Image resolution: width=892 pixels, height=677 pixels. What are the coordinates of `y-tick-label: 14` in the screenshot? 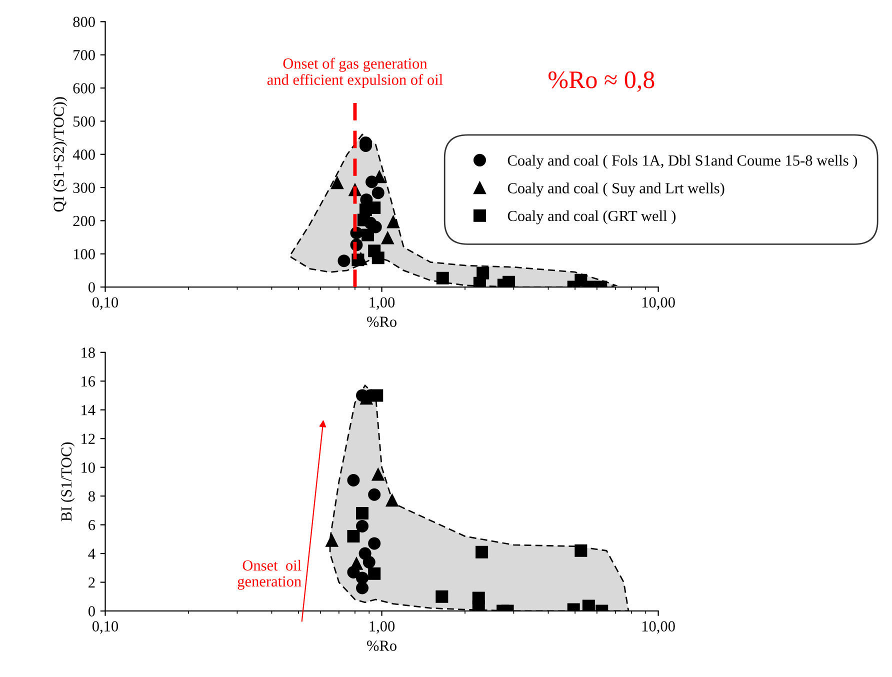 It's located at (89, 410).